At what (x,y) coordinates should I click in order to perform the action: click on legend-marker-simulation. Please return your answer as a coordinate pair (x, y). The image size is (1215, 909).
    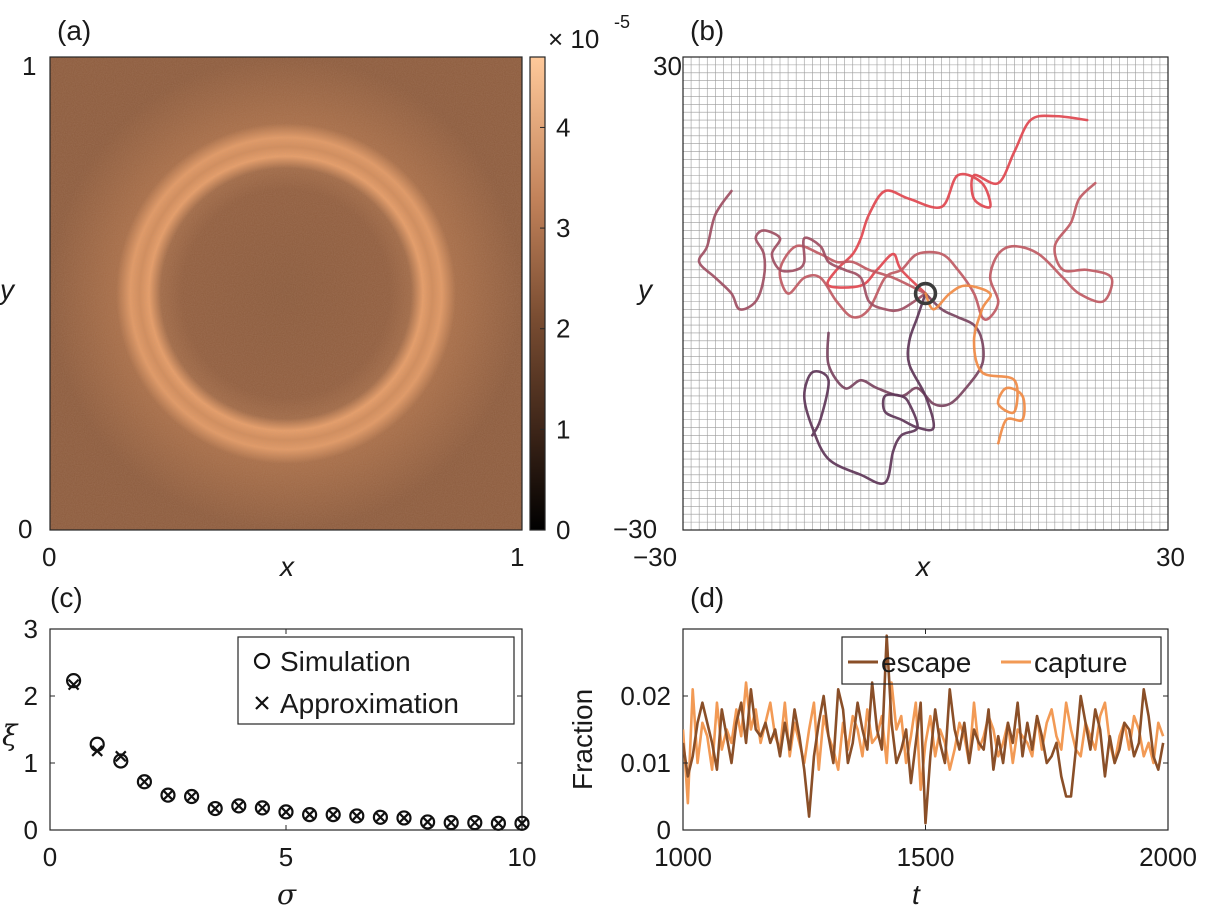
    Looking at the image, I should click on (262, 661).